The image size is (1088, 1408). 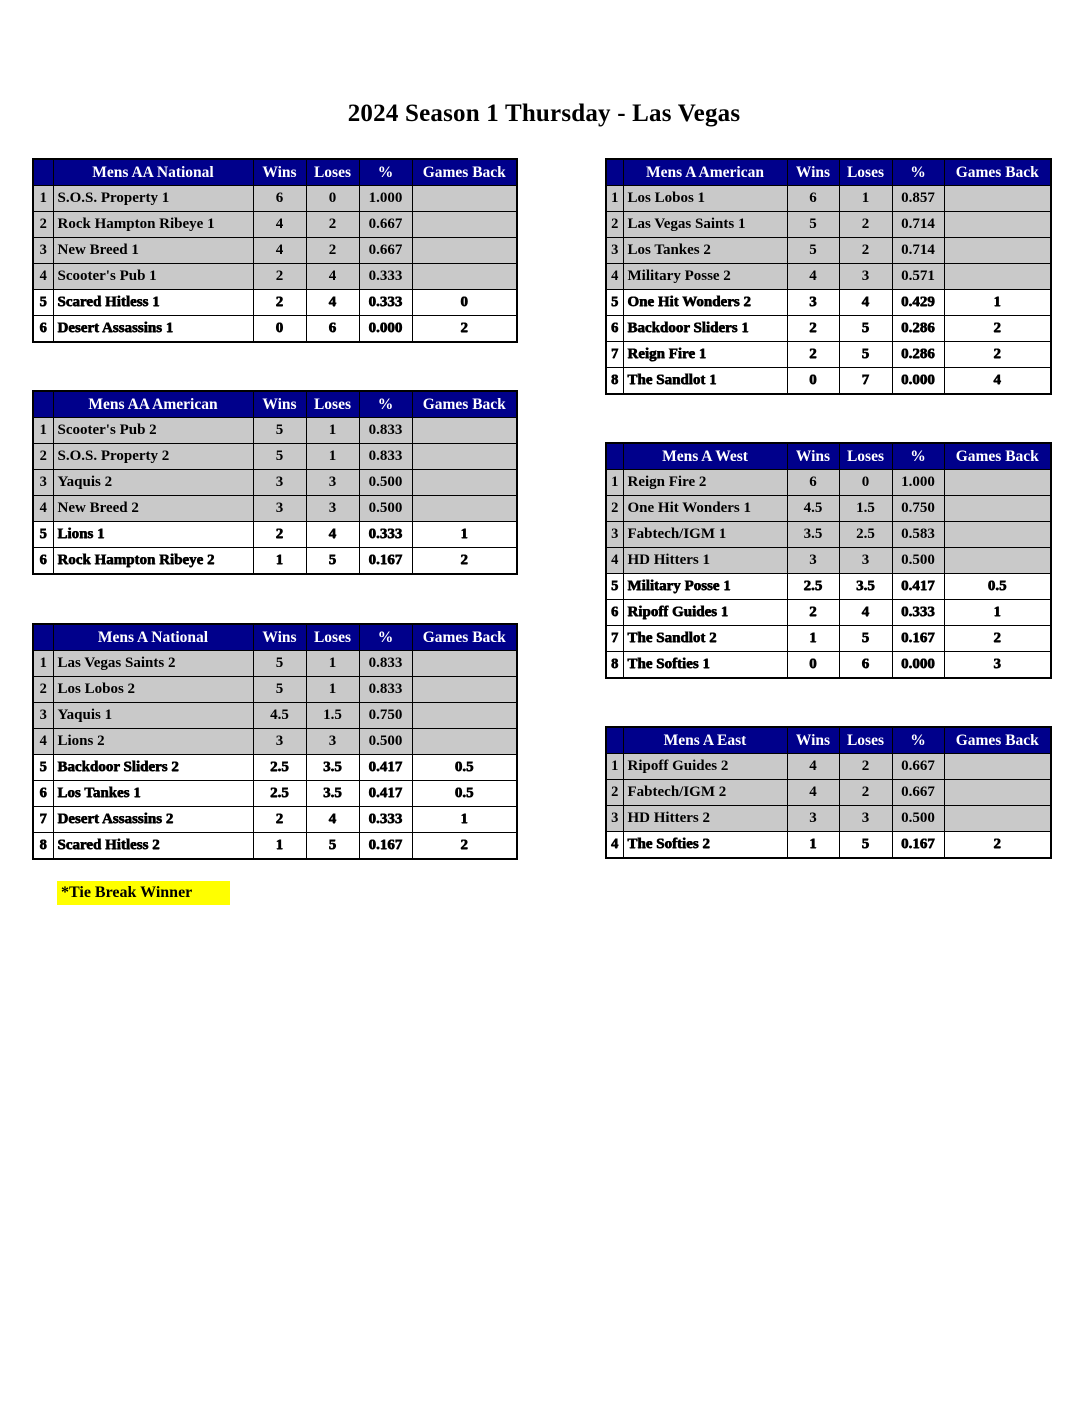 What do you see at coordinates (144, 893) in the screenshot?
I see `tie-break-winner-legend: *Tie Break Winner` at bounding box center [144, 893].